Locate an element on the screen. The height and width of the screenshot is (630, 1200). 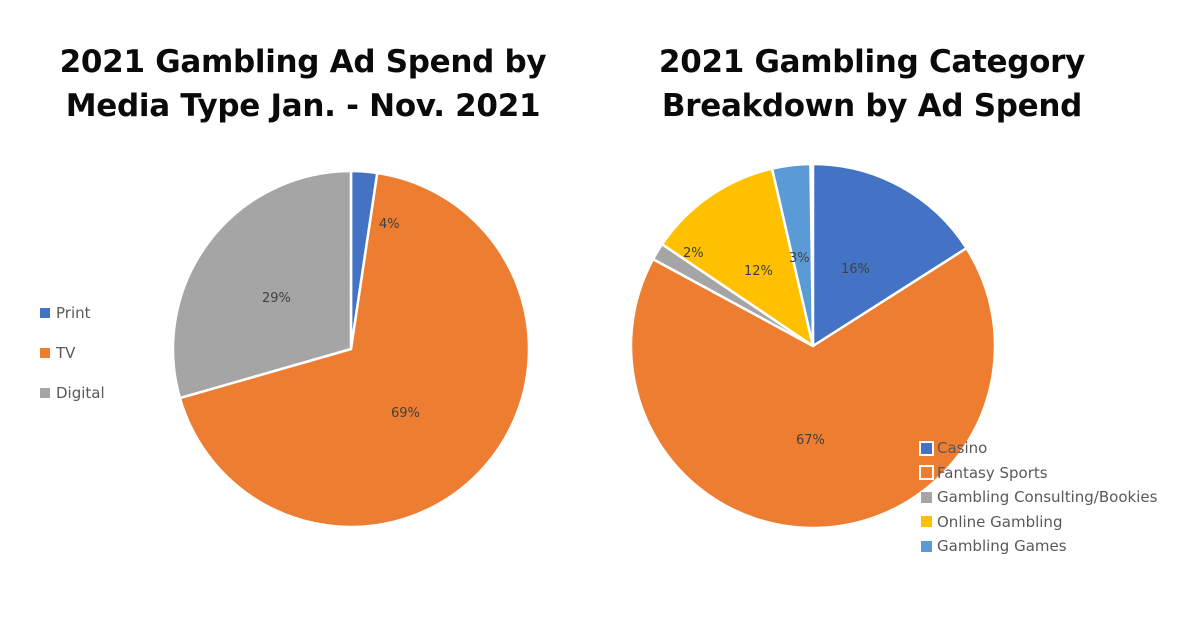
left-chart-title-line-1: 2021 Gambling Ad Spend by is located at coordinates (303, 62).